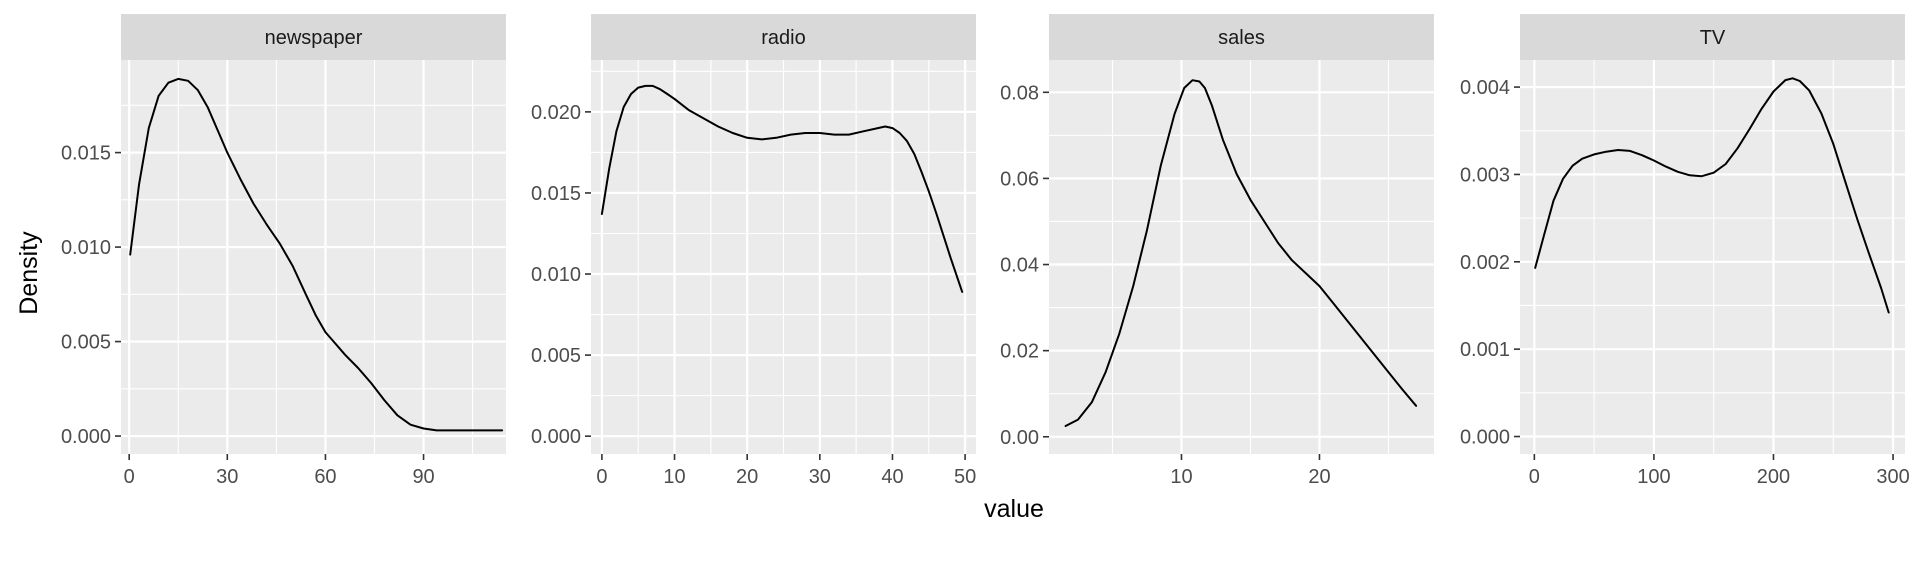 The width and height of the screenshot is (1920, 576). What do you see at coordinates (29, 273) in the screenshot?
I see `y-axis-title: Density` at bounding box center [29, 273].